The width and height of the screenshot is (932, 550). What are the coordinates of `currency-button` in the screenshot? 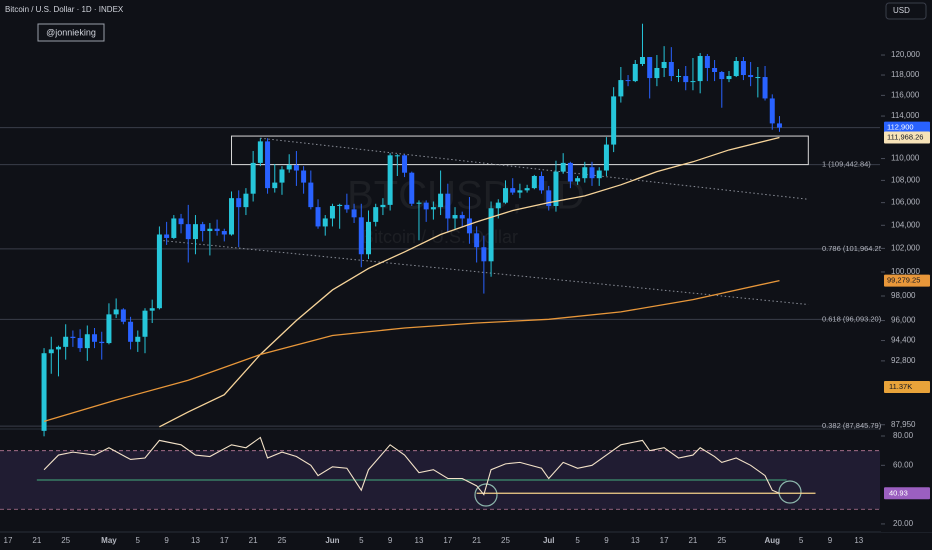 It's located at (906, 11).